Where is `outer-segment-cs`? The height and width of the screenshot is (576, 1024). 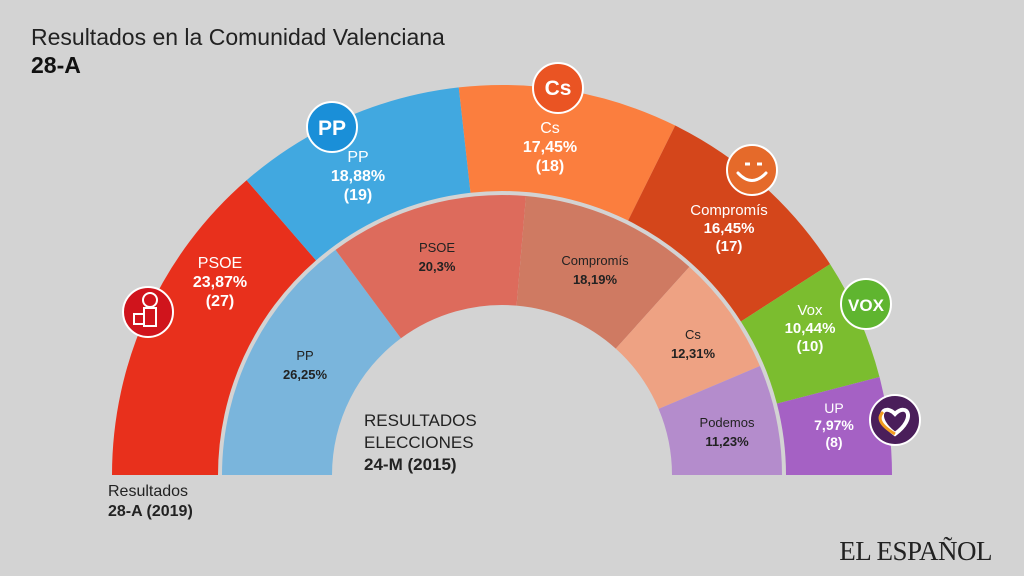 outer-segment-cs is located at coordinates (567, 152).